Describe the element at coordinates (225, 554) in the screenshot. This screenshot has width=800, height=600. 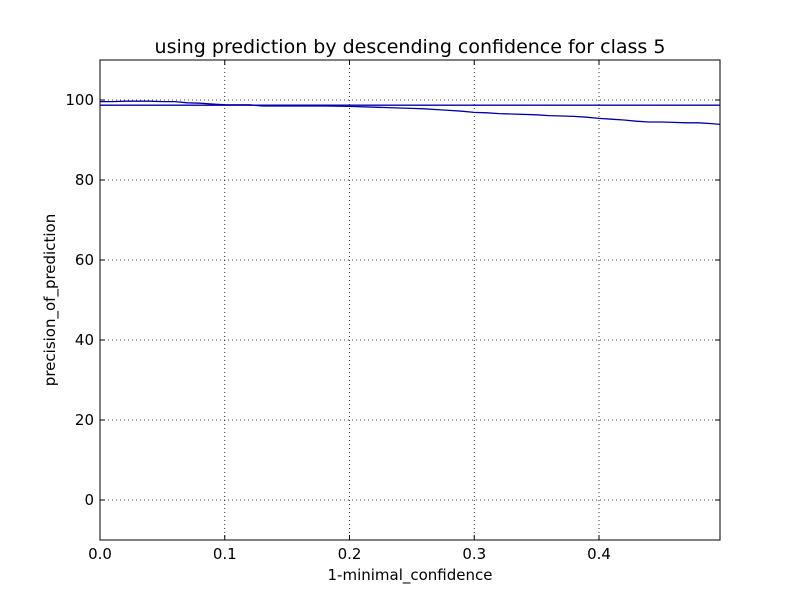
I see `x-tick-label: 0.1` at that location.